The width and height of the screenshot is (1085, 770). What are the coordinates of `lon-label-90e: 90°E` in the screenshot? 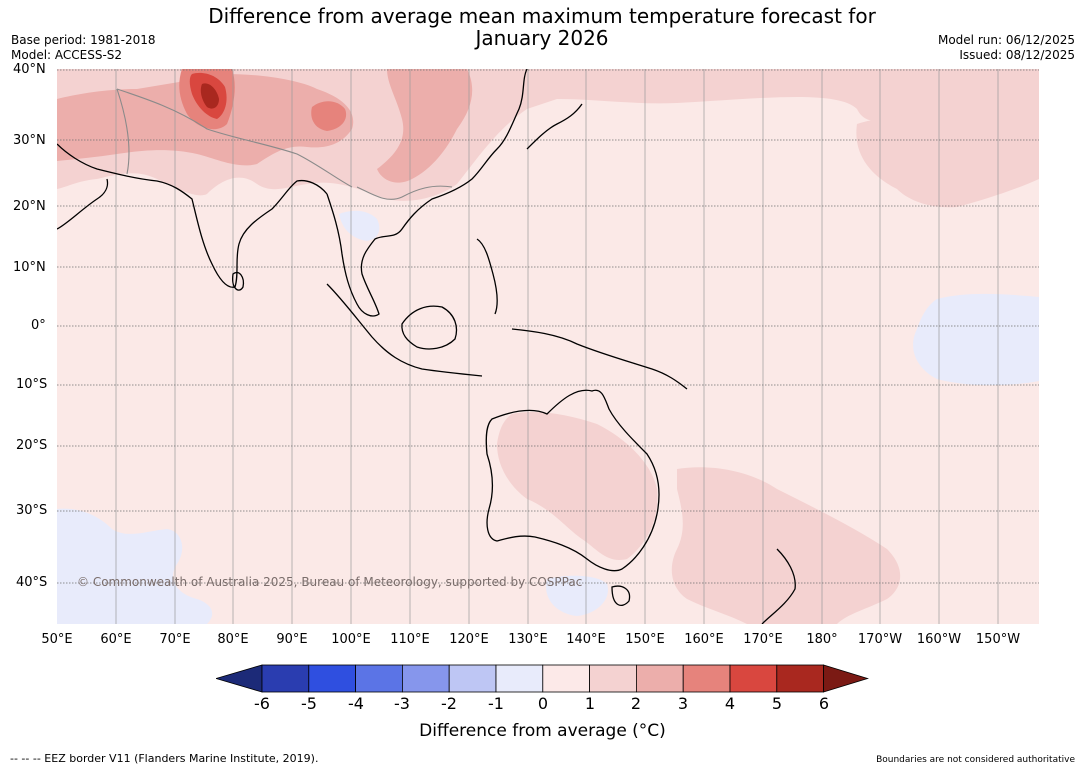 It's located at (292, 639).